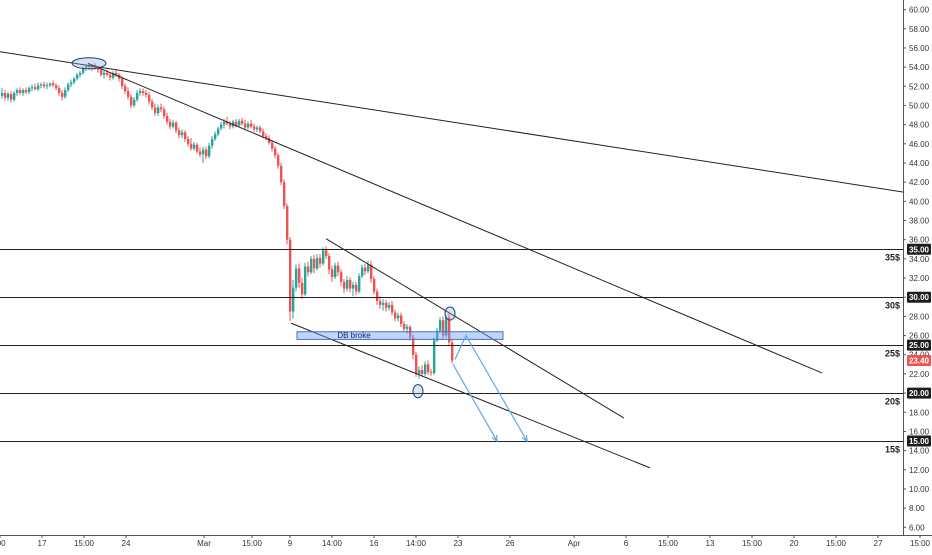 The width and height of the screenshot is (932, 555). What do you see at coordinates (919, 105) in the screenshot?
I see `price-tick-label: 50.00` at bounding box center [919, 105].